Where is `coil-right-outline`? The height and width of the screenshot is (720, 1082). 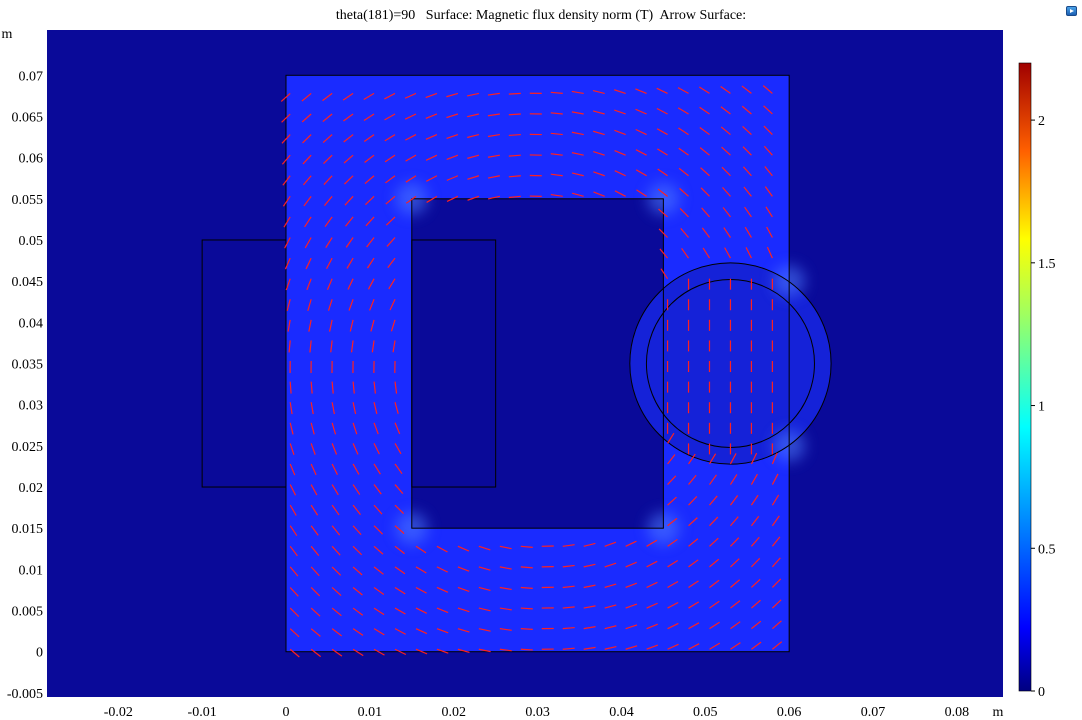
coil-right-outline is located at coordinates (454, 363).